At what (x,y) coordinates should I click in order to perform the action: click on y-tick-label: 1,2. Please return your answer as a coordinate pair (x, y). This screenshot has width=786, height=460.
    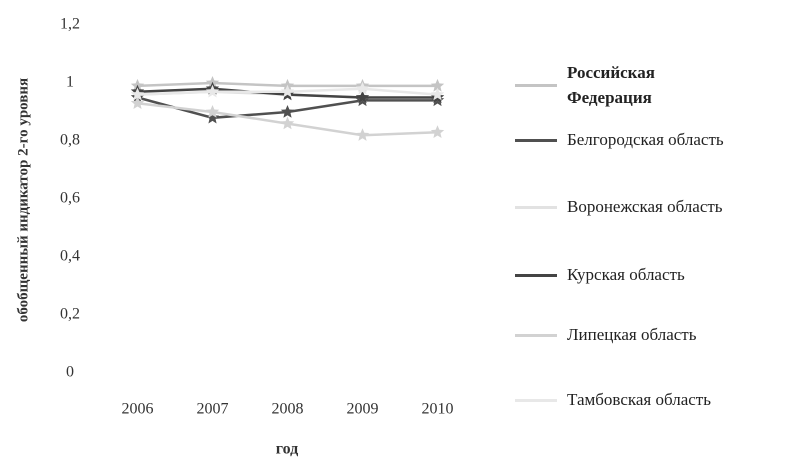
    Looking at the image, I should click on (70, 24).